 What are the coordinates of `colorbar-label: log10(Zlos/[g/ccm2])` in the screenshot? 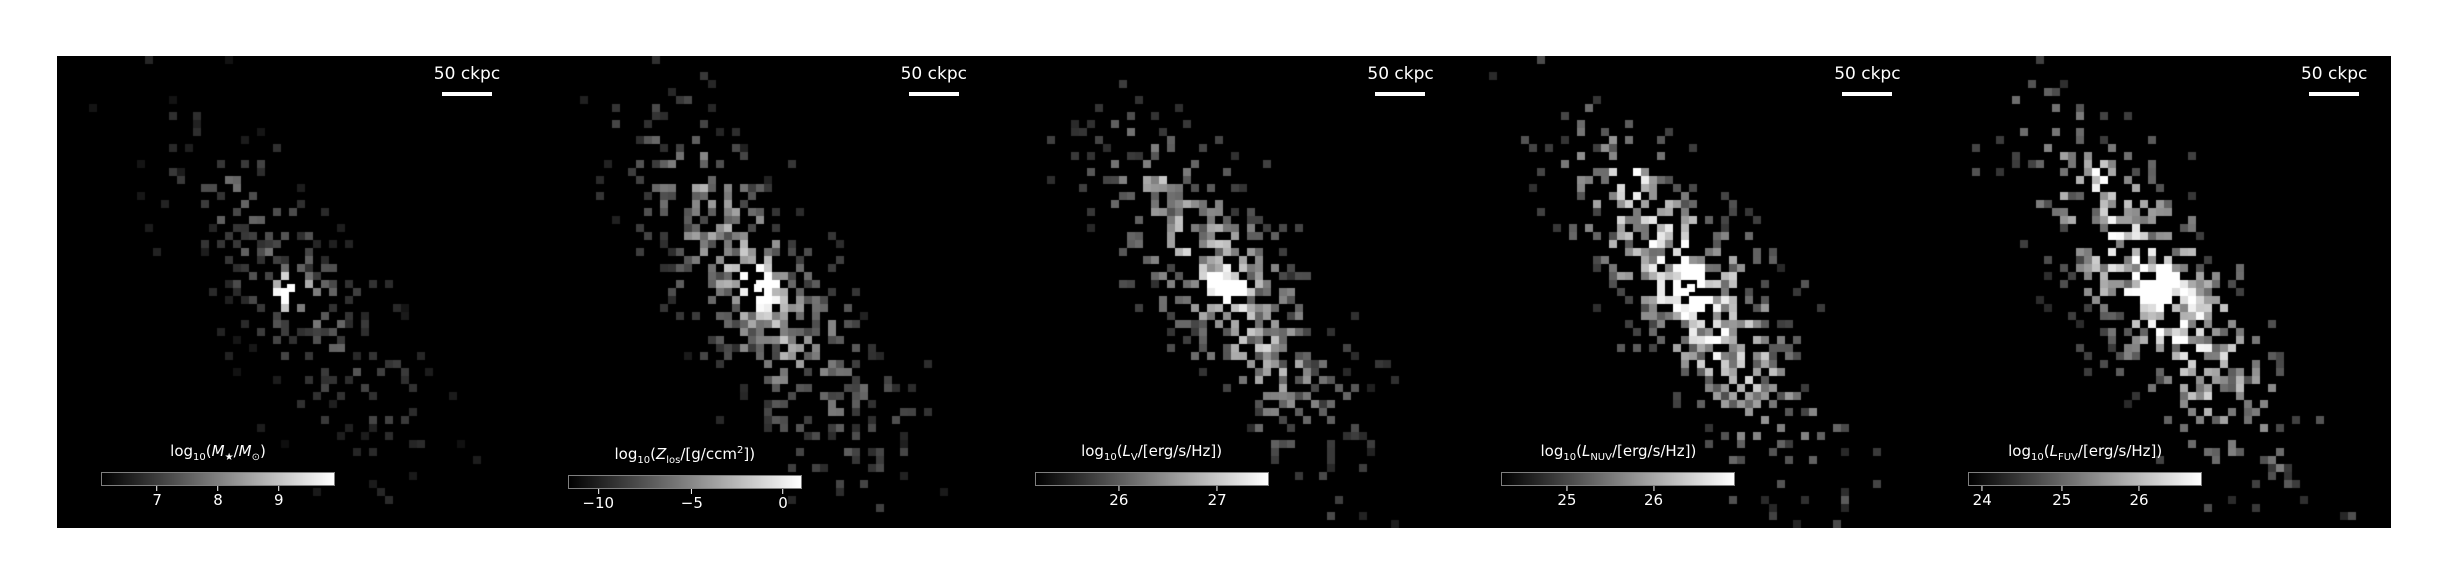 It's located at (685, 455).